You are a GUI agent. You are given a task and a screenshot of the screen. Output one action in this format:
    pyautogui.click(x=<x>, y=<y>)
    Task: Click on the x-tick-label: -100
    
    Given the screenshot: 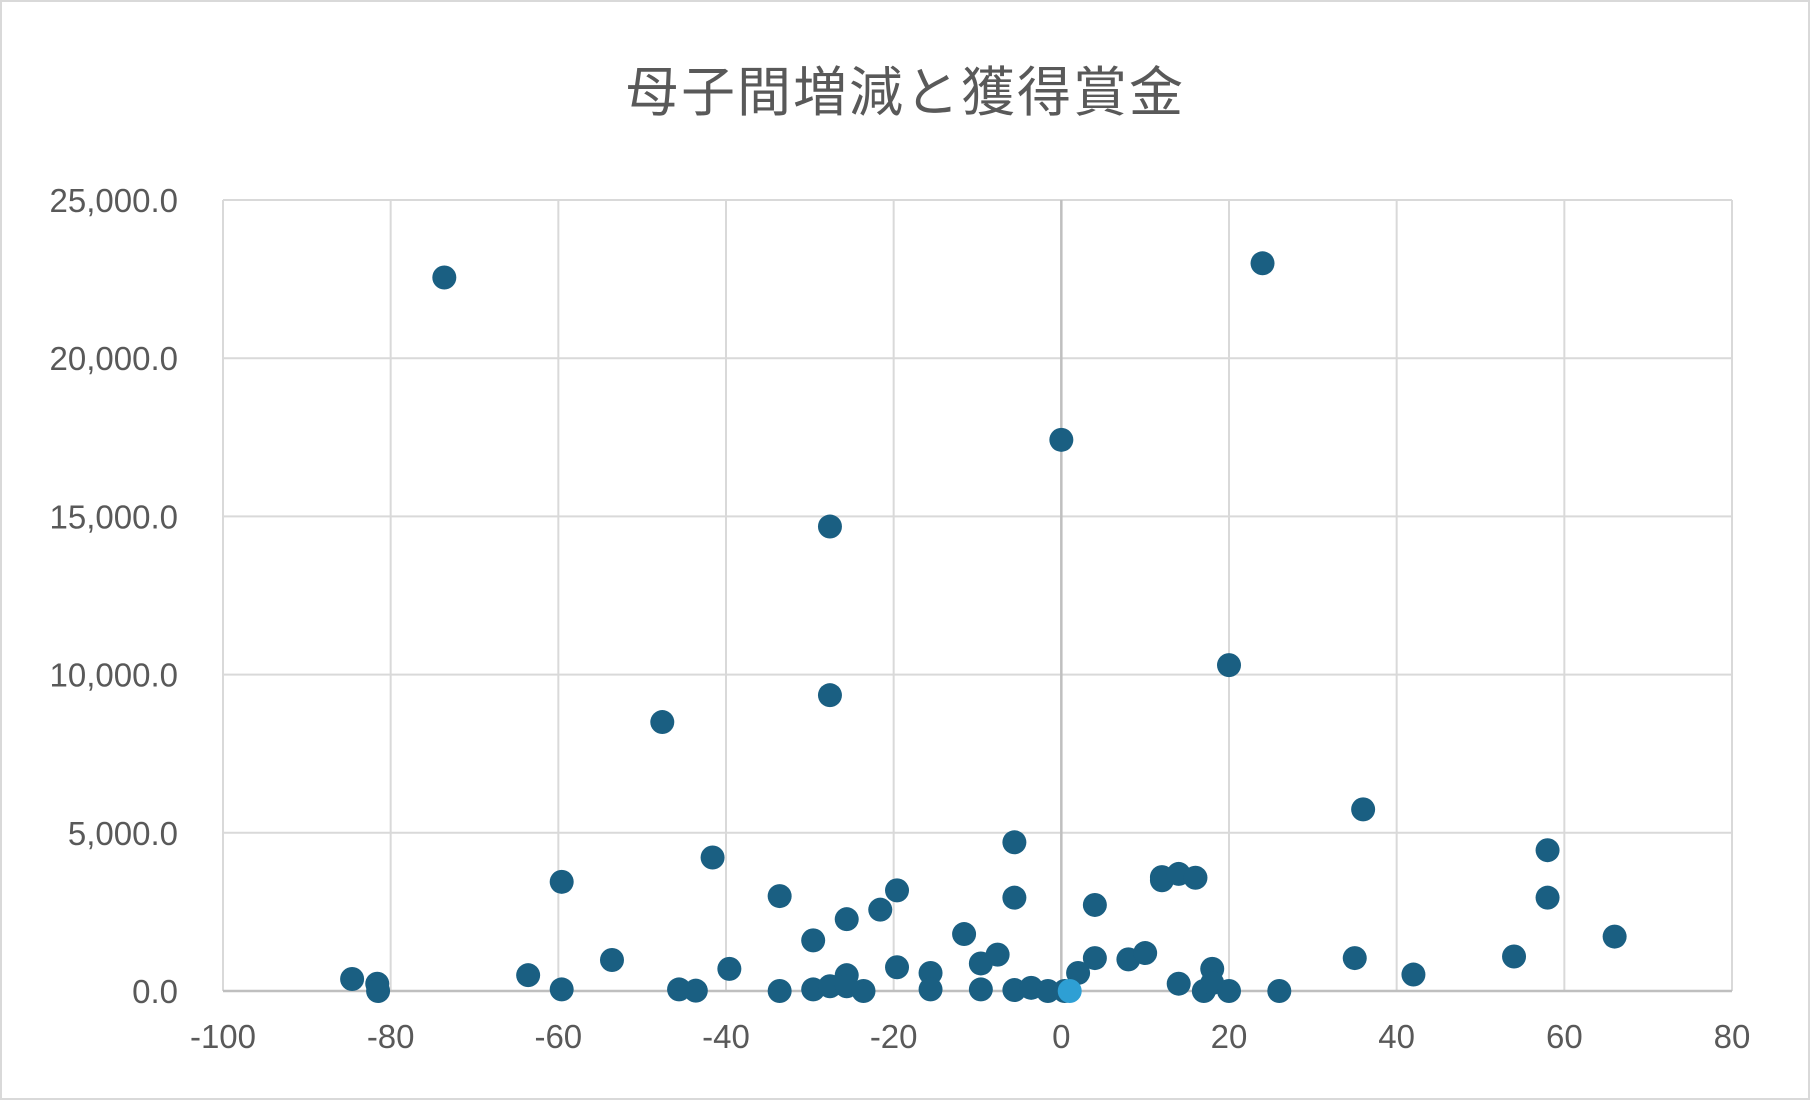 What is the action you would take?
    pyautogui.click(x=223, y=1036)
    